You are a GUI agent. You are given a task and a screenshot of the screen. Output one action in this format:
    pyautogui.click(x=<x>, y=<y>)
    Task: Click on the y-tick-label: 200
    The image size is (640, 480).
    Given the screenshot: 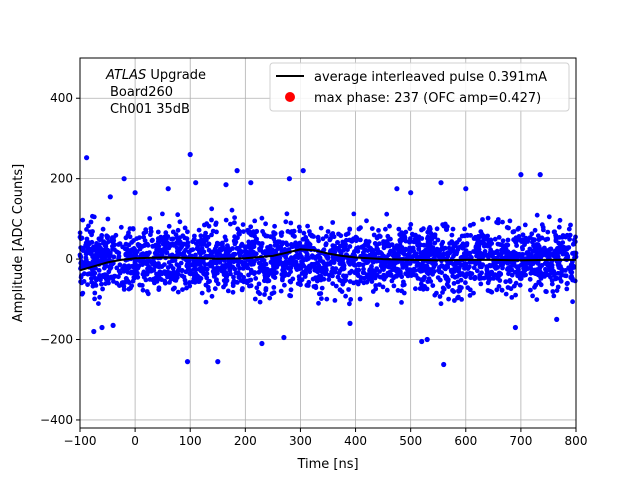 What is the action you would take?
    pyautogui.click(x=61, y=179)
    